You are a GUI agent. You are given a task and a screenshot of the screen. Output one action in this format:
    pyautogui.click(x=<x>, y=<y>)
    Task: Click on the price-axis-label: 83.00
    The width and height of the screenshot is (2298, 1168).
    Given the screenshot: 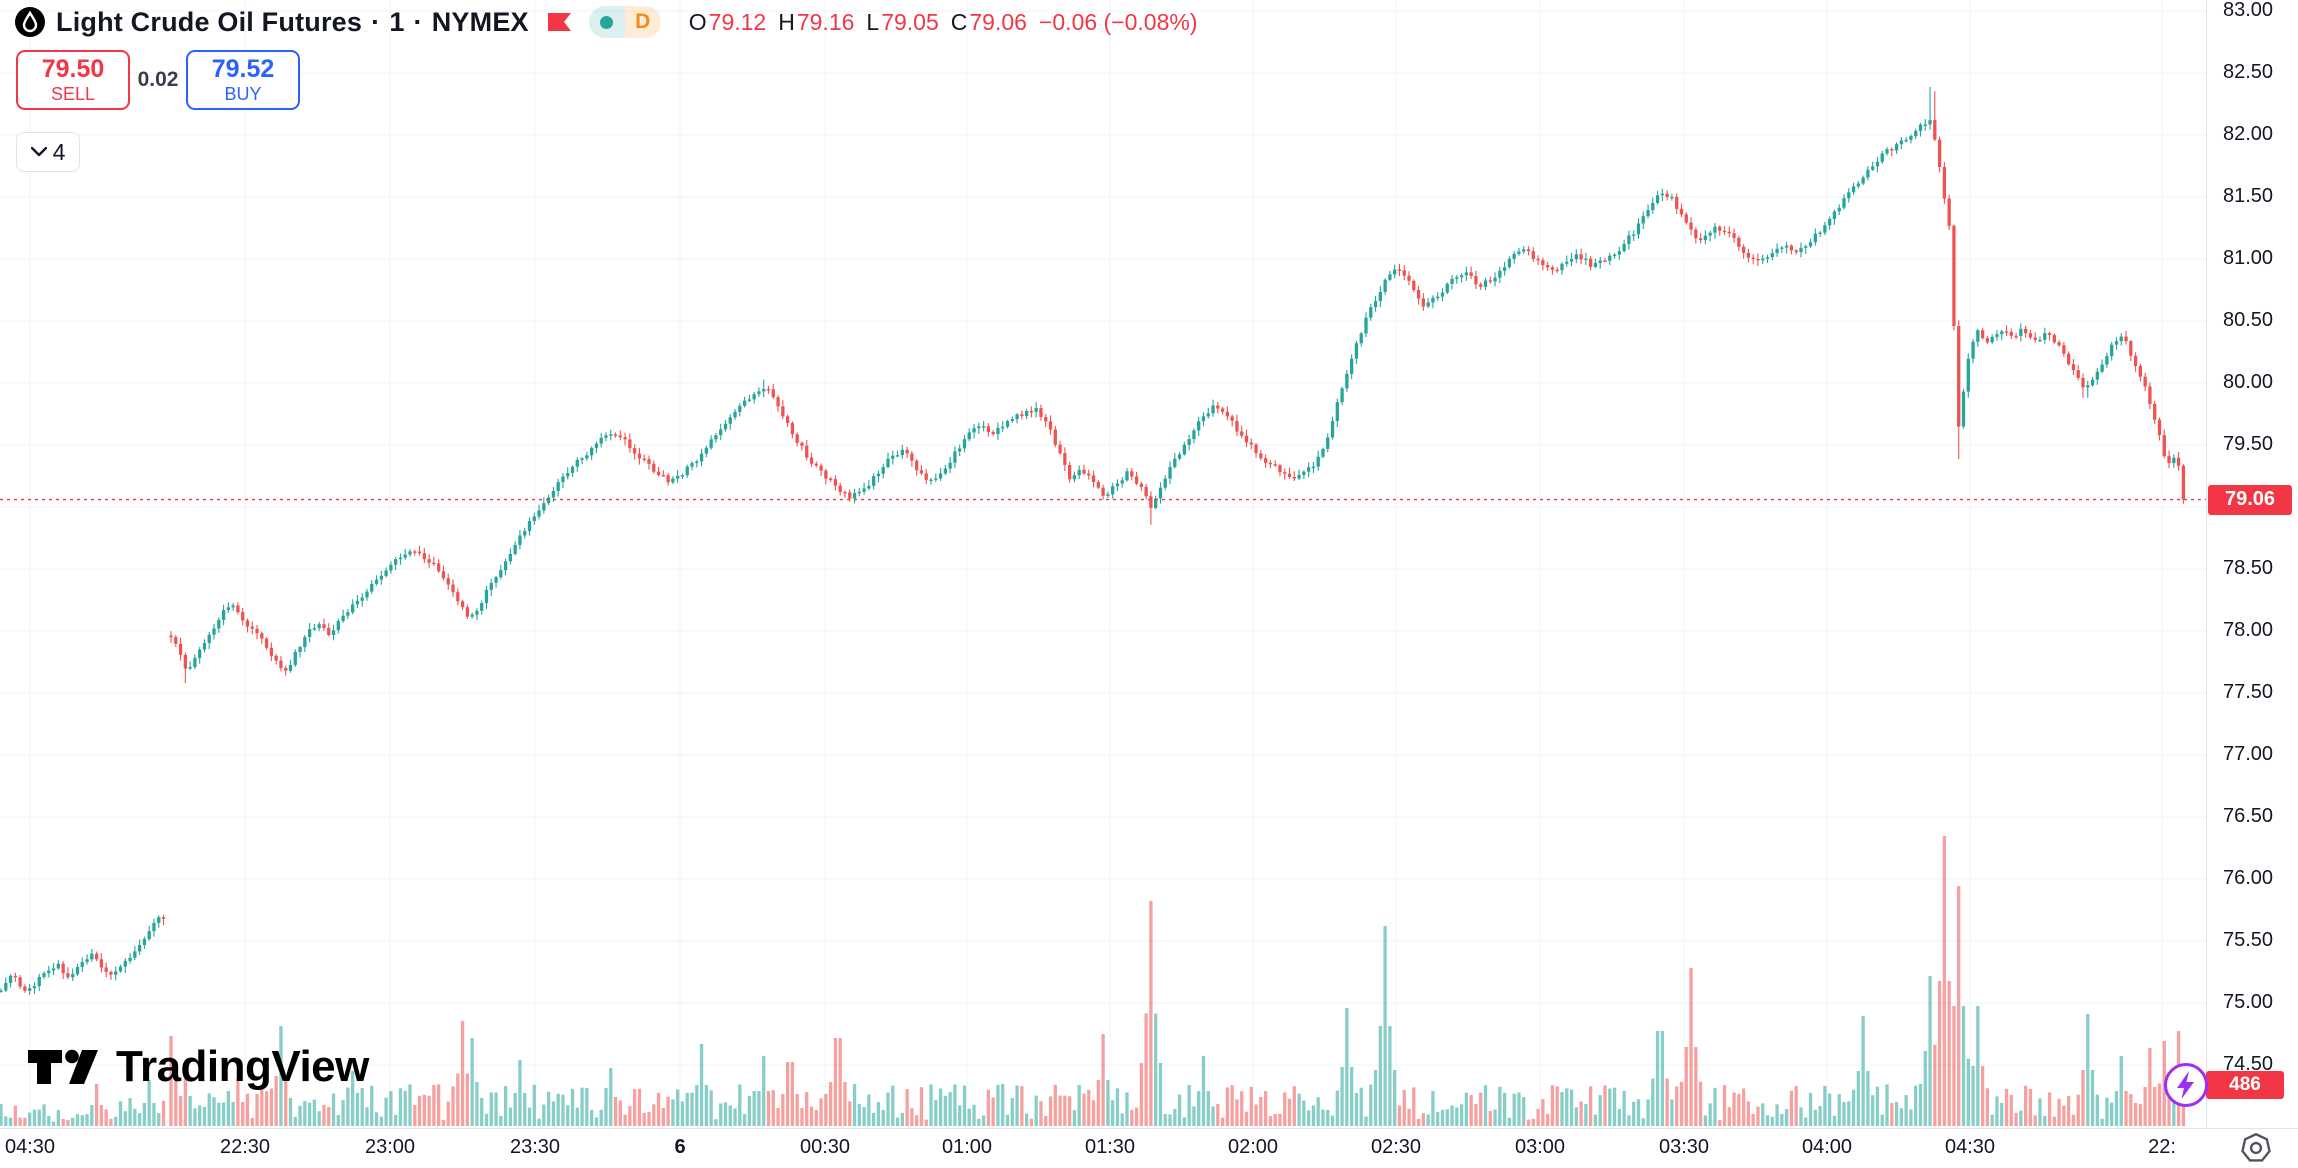 What is the action you would take?
    pyautogui.click(x=2248, y=10)
    